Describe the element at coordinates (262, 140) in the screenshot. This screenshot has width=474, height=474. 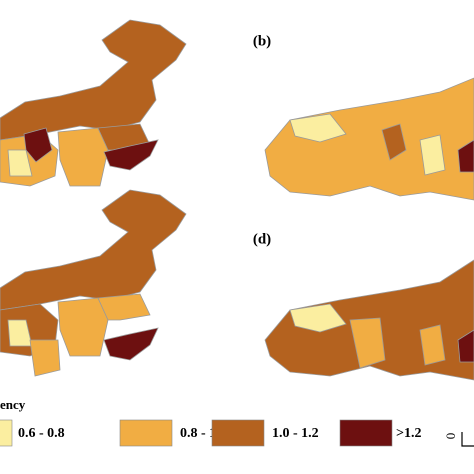
I see `panel-labels: (b) (d)` at that location.